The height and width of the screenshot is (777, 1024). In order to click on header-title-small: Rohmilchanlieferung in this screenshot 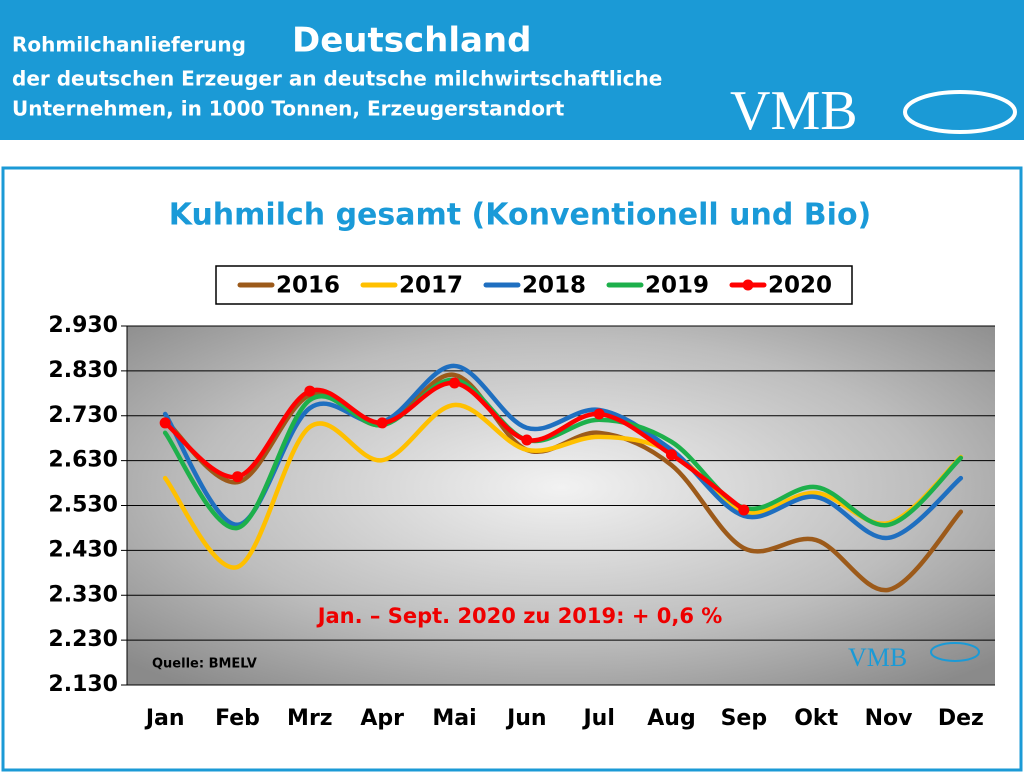, I will do `click(129, 45)`.